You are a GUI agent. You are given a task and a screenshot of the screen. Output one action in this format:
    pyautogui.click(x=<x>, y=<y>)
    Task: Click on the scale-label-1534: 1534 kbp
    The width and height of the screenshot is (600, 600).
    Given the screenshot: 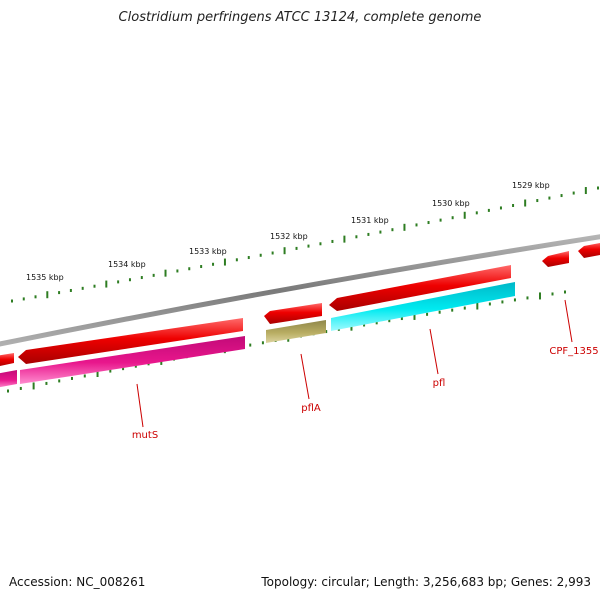 What is the action you would take?
    pyautogui.click(x=127, y=264)
    